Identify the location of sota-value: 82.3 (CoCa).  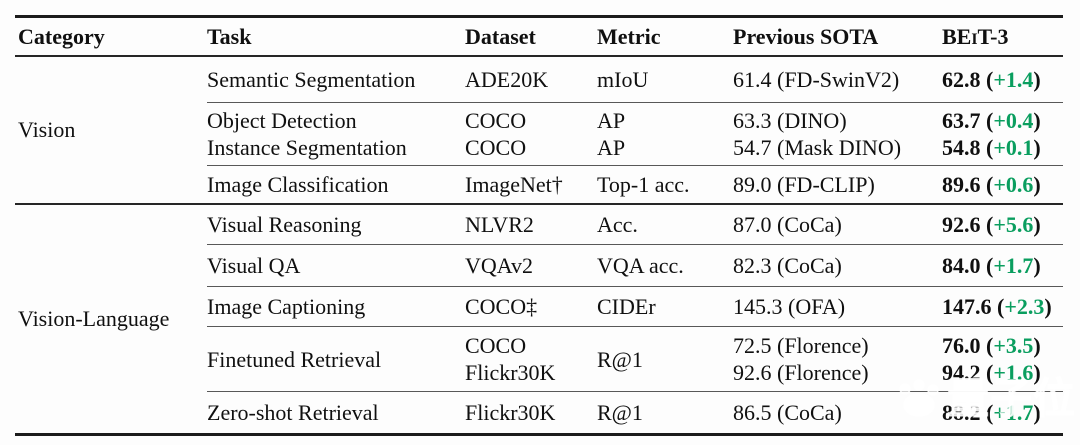
(787, 265).